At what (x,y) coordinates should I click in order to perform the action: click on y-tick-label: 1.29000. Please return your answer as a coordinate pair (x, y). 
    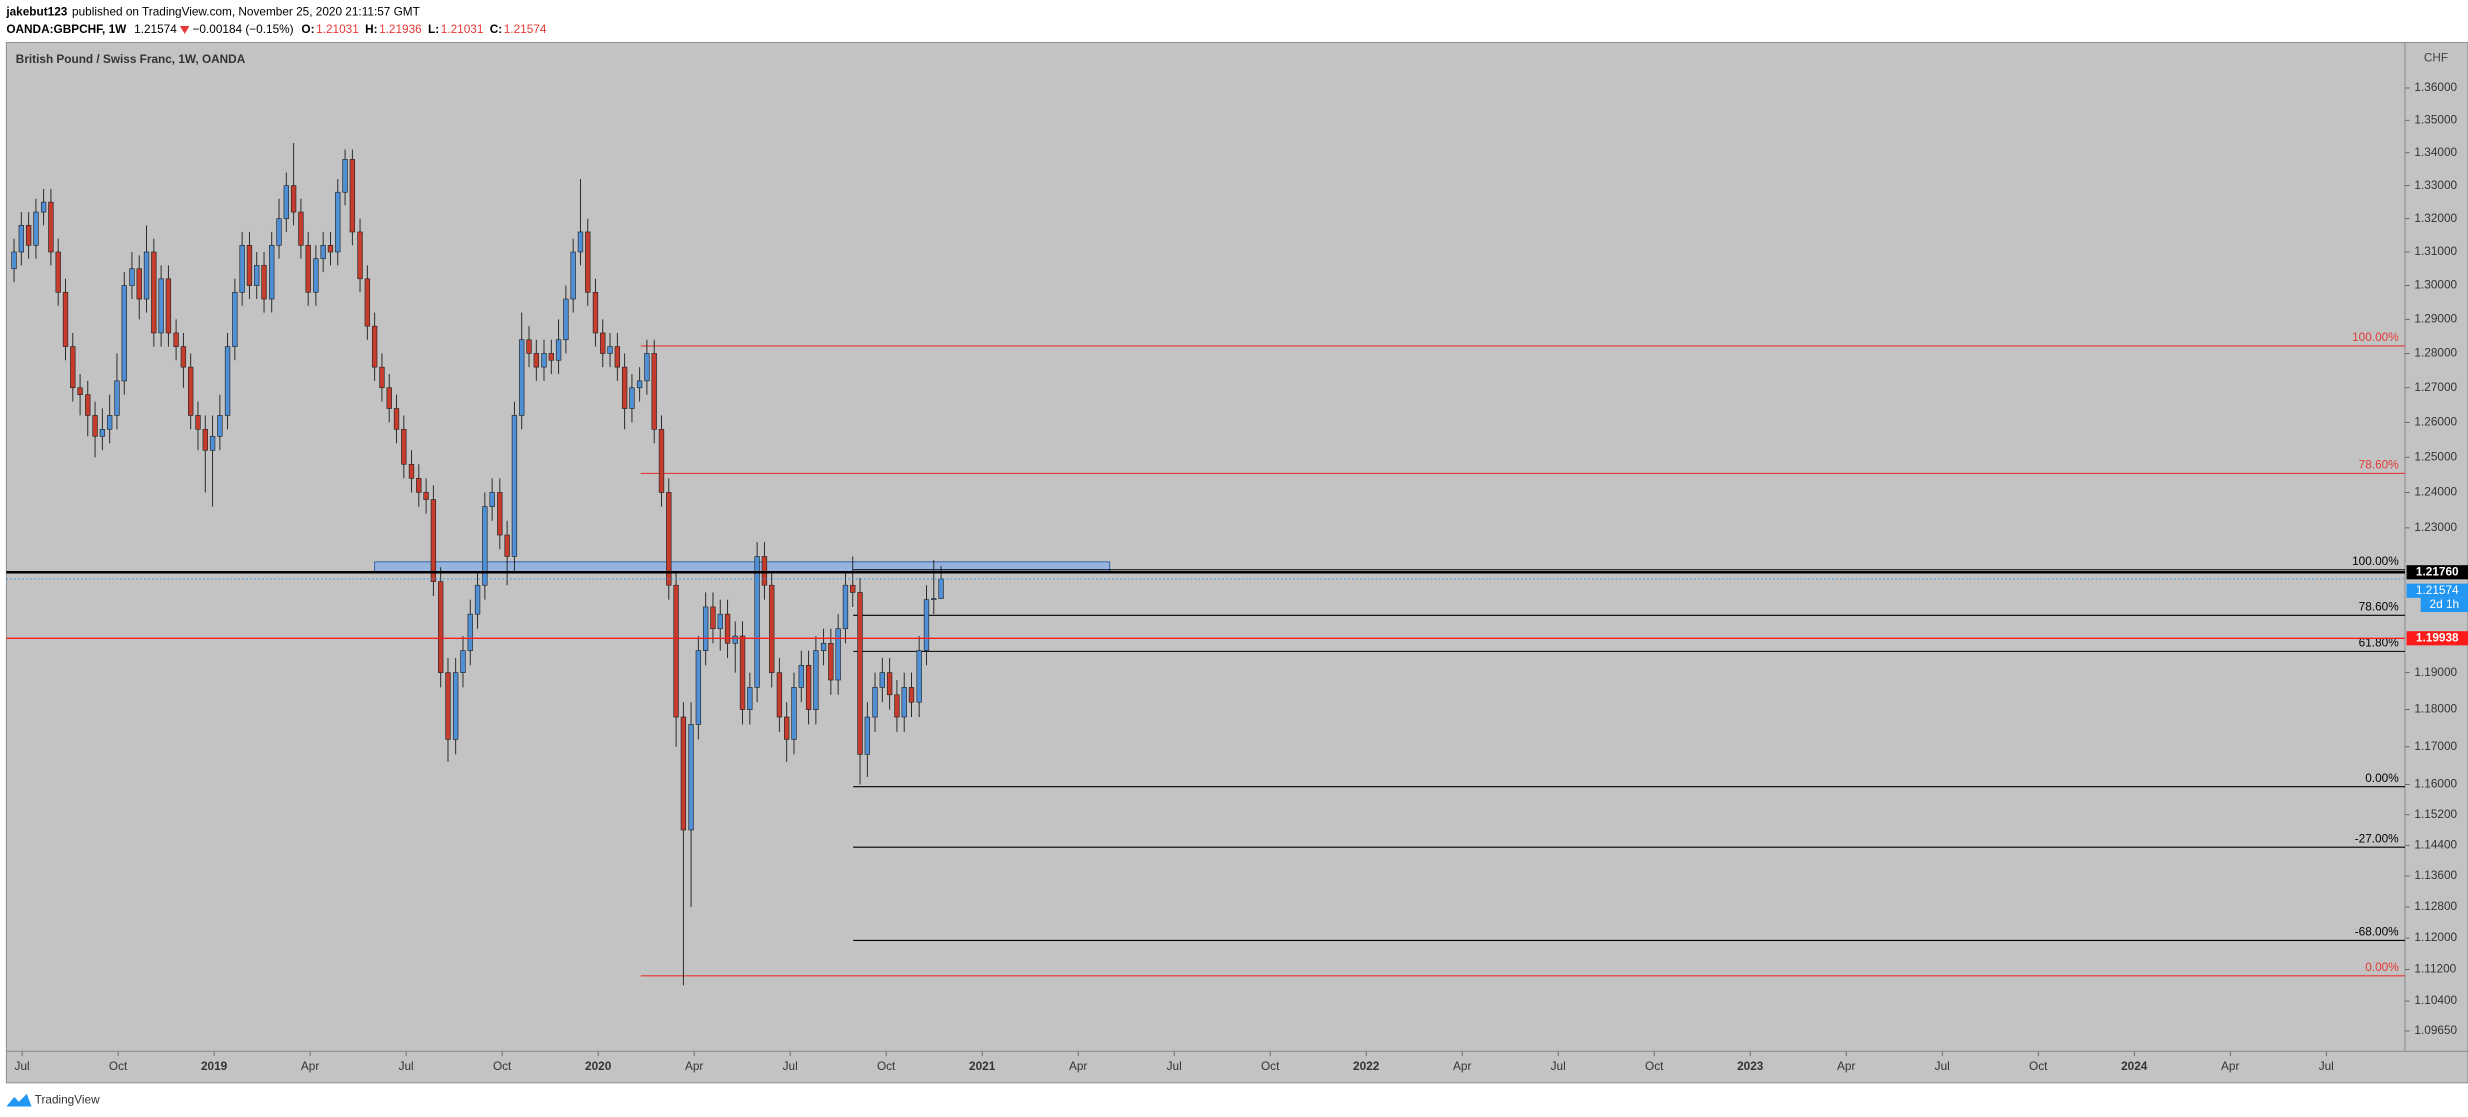
    Looking at the image, I should click on (2435, 318).